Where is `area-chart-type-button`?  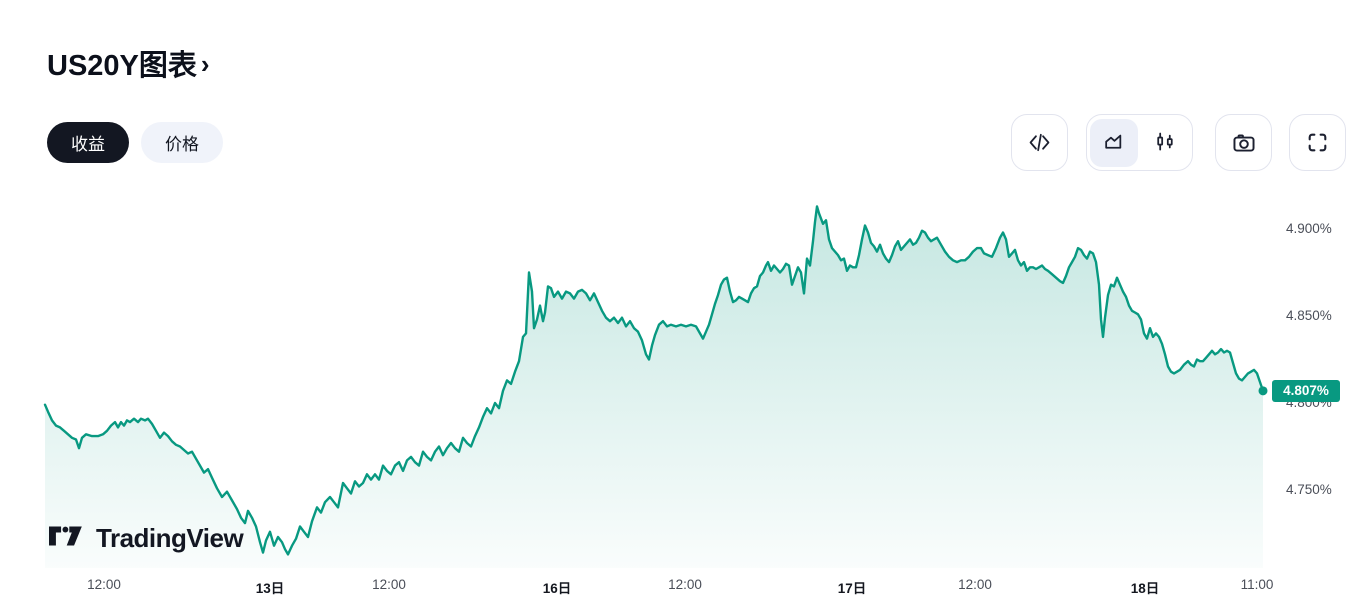 area-chart-type-button is located at coordinates (1114, 142).